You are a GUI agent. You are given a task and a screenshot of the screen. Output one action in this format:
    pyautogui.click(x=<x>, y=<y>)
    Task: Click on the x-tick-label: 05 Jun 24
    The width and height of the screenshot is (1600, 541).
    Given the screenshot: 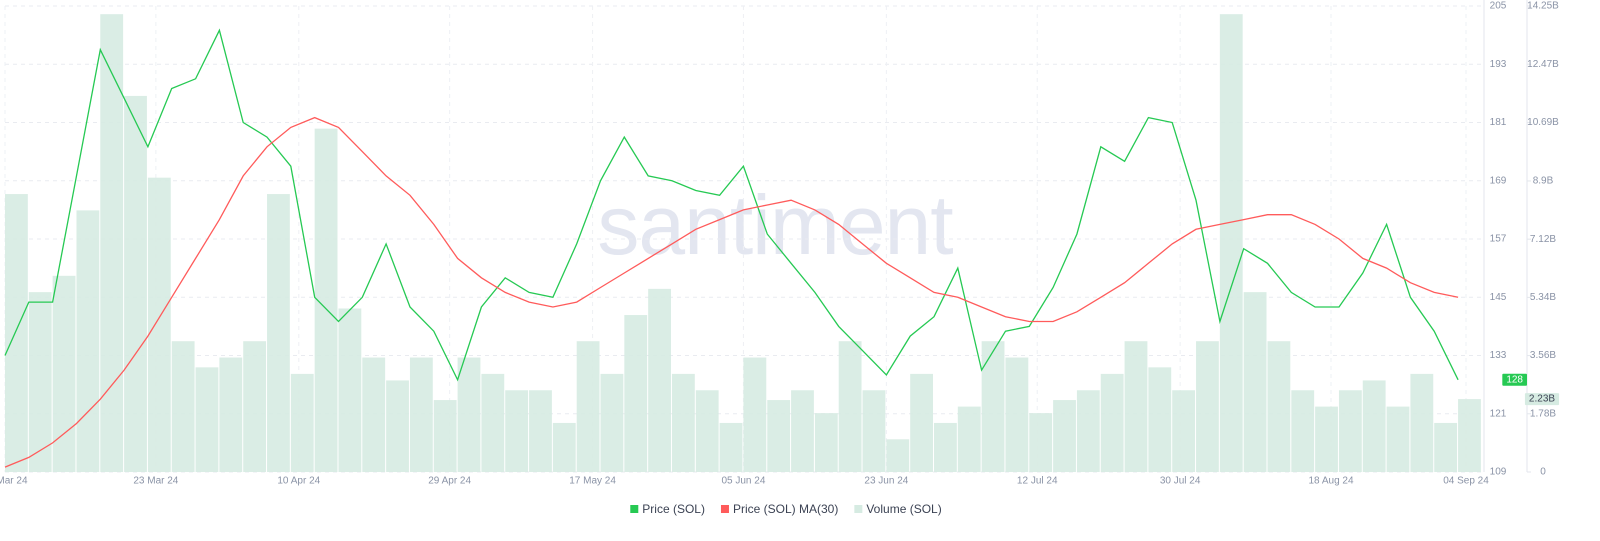 What is the action you would take?
    pyautogui.click(x=743, y=481)
    